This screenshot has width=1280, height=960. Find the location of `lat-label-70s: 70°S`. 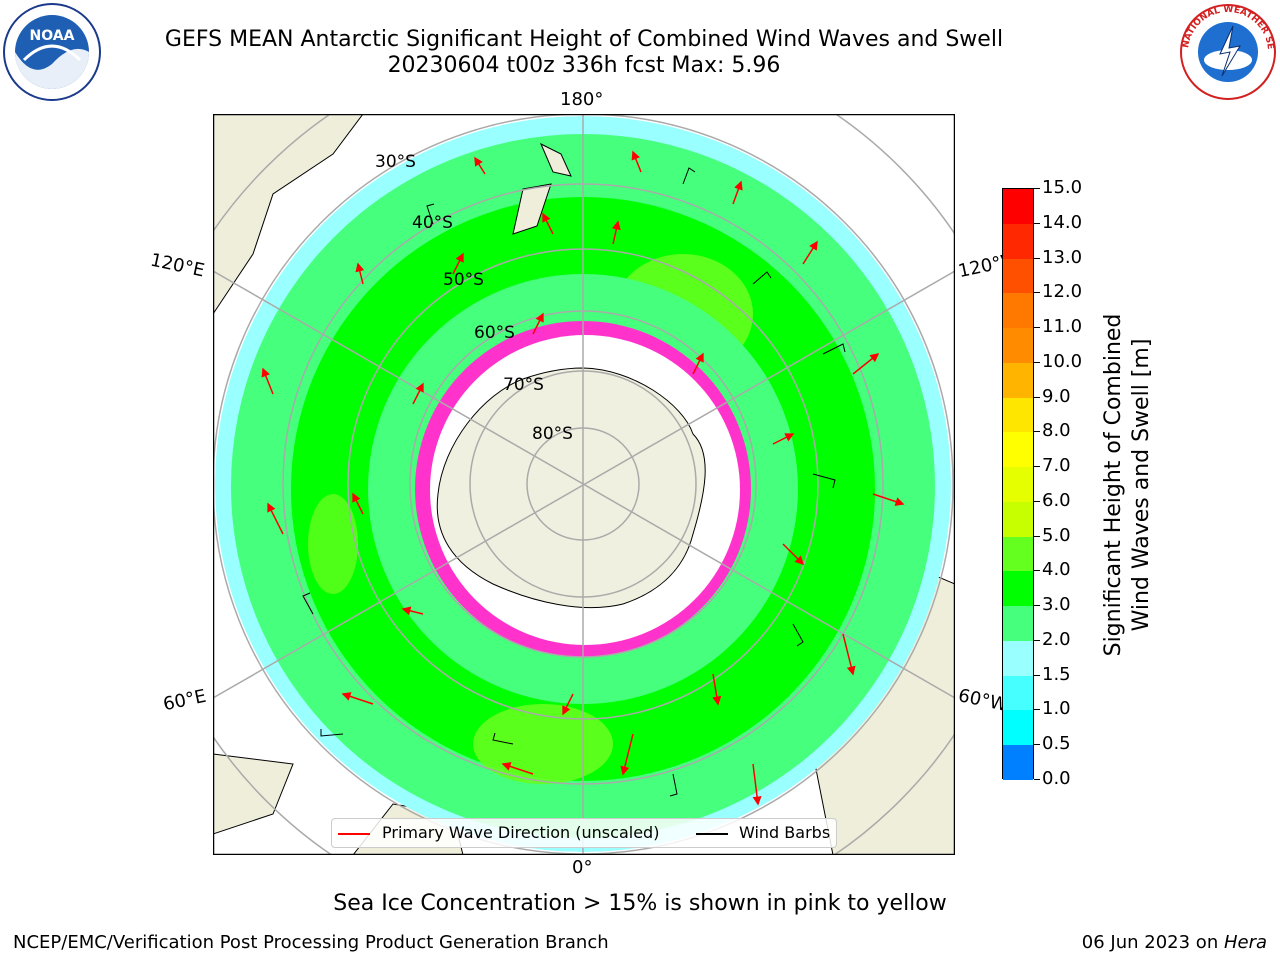

lat-label-70s: 70°S is located at coordinates (523, 385).